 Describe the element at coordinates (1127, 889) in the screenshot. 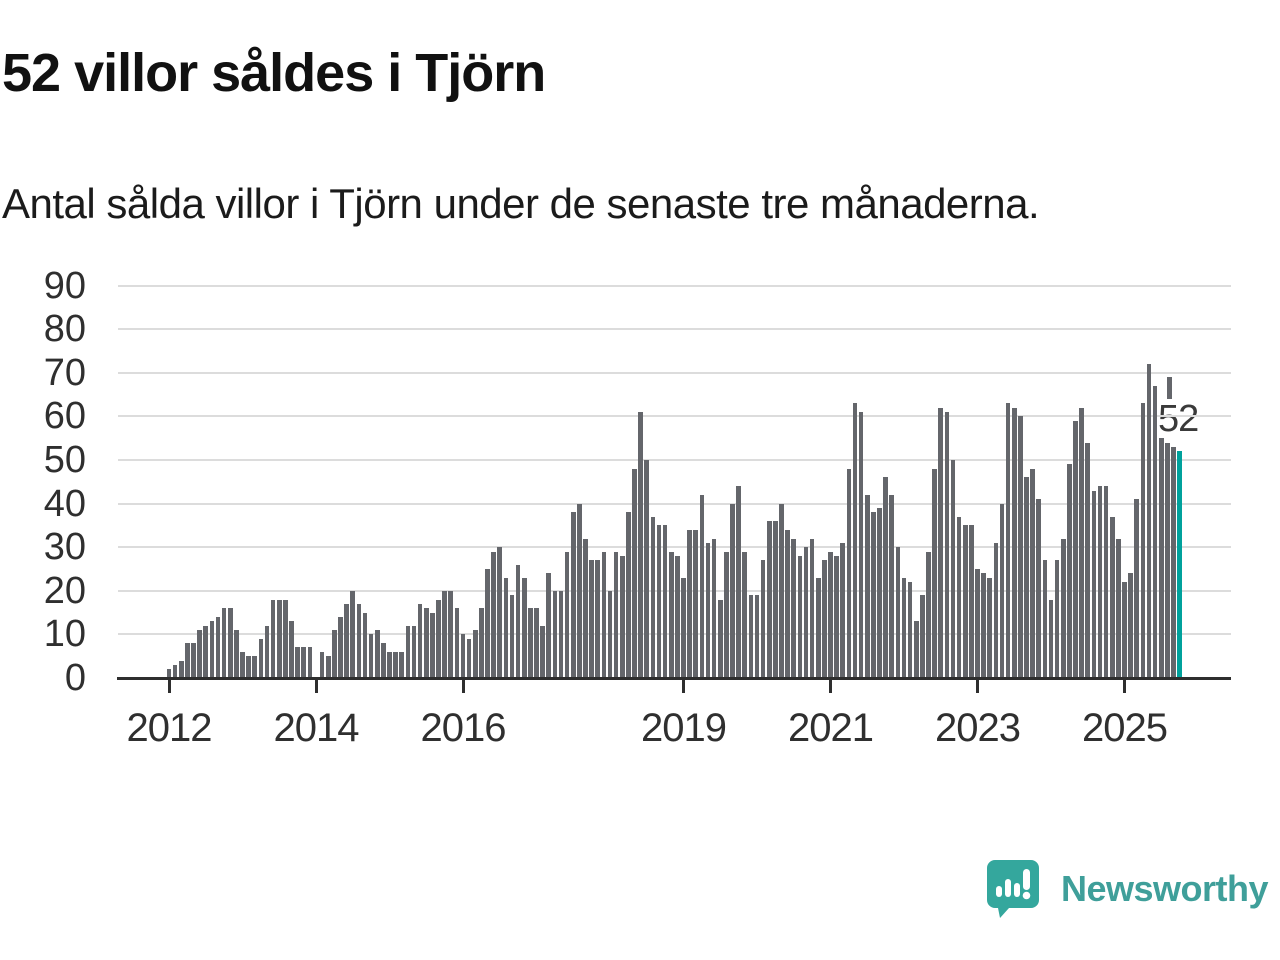

I see `newsworthy-brand: Newsworthy` at that location.